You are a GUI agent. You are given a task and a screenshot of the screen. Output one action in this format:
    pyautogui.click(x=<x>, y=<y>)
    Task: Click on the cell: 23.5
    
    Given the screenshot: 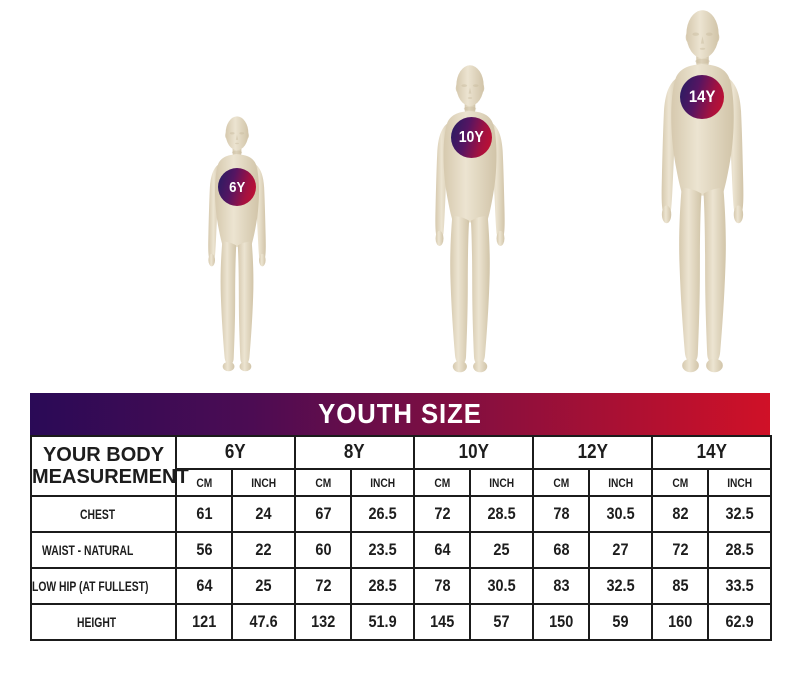 What is the action you would take?
    pyautogui.click(x=382, y=550)
    